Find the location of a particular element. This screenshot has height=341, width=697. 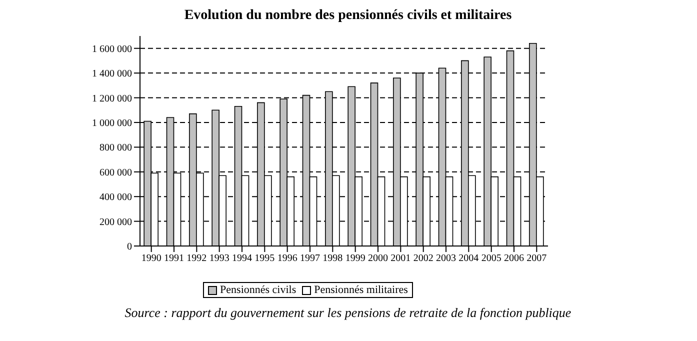

x-tick-label: 1999 is located at coordinates (355, 258).